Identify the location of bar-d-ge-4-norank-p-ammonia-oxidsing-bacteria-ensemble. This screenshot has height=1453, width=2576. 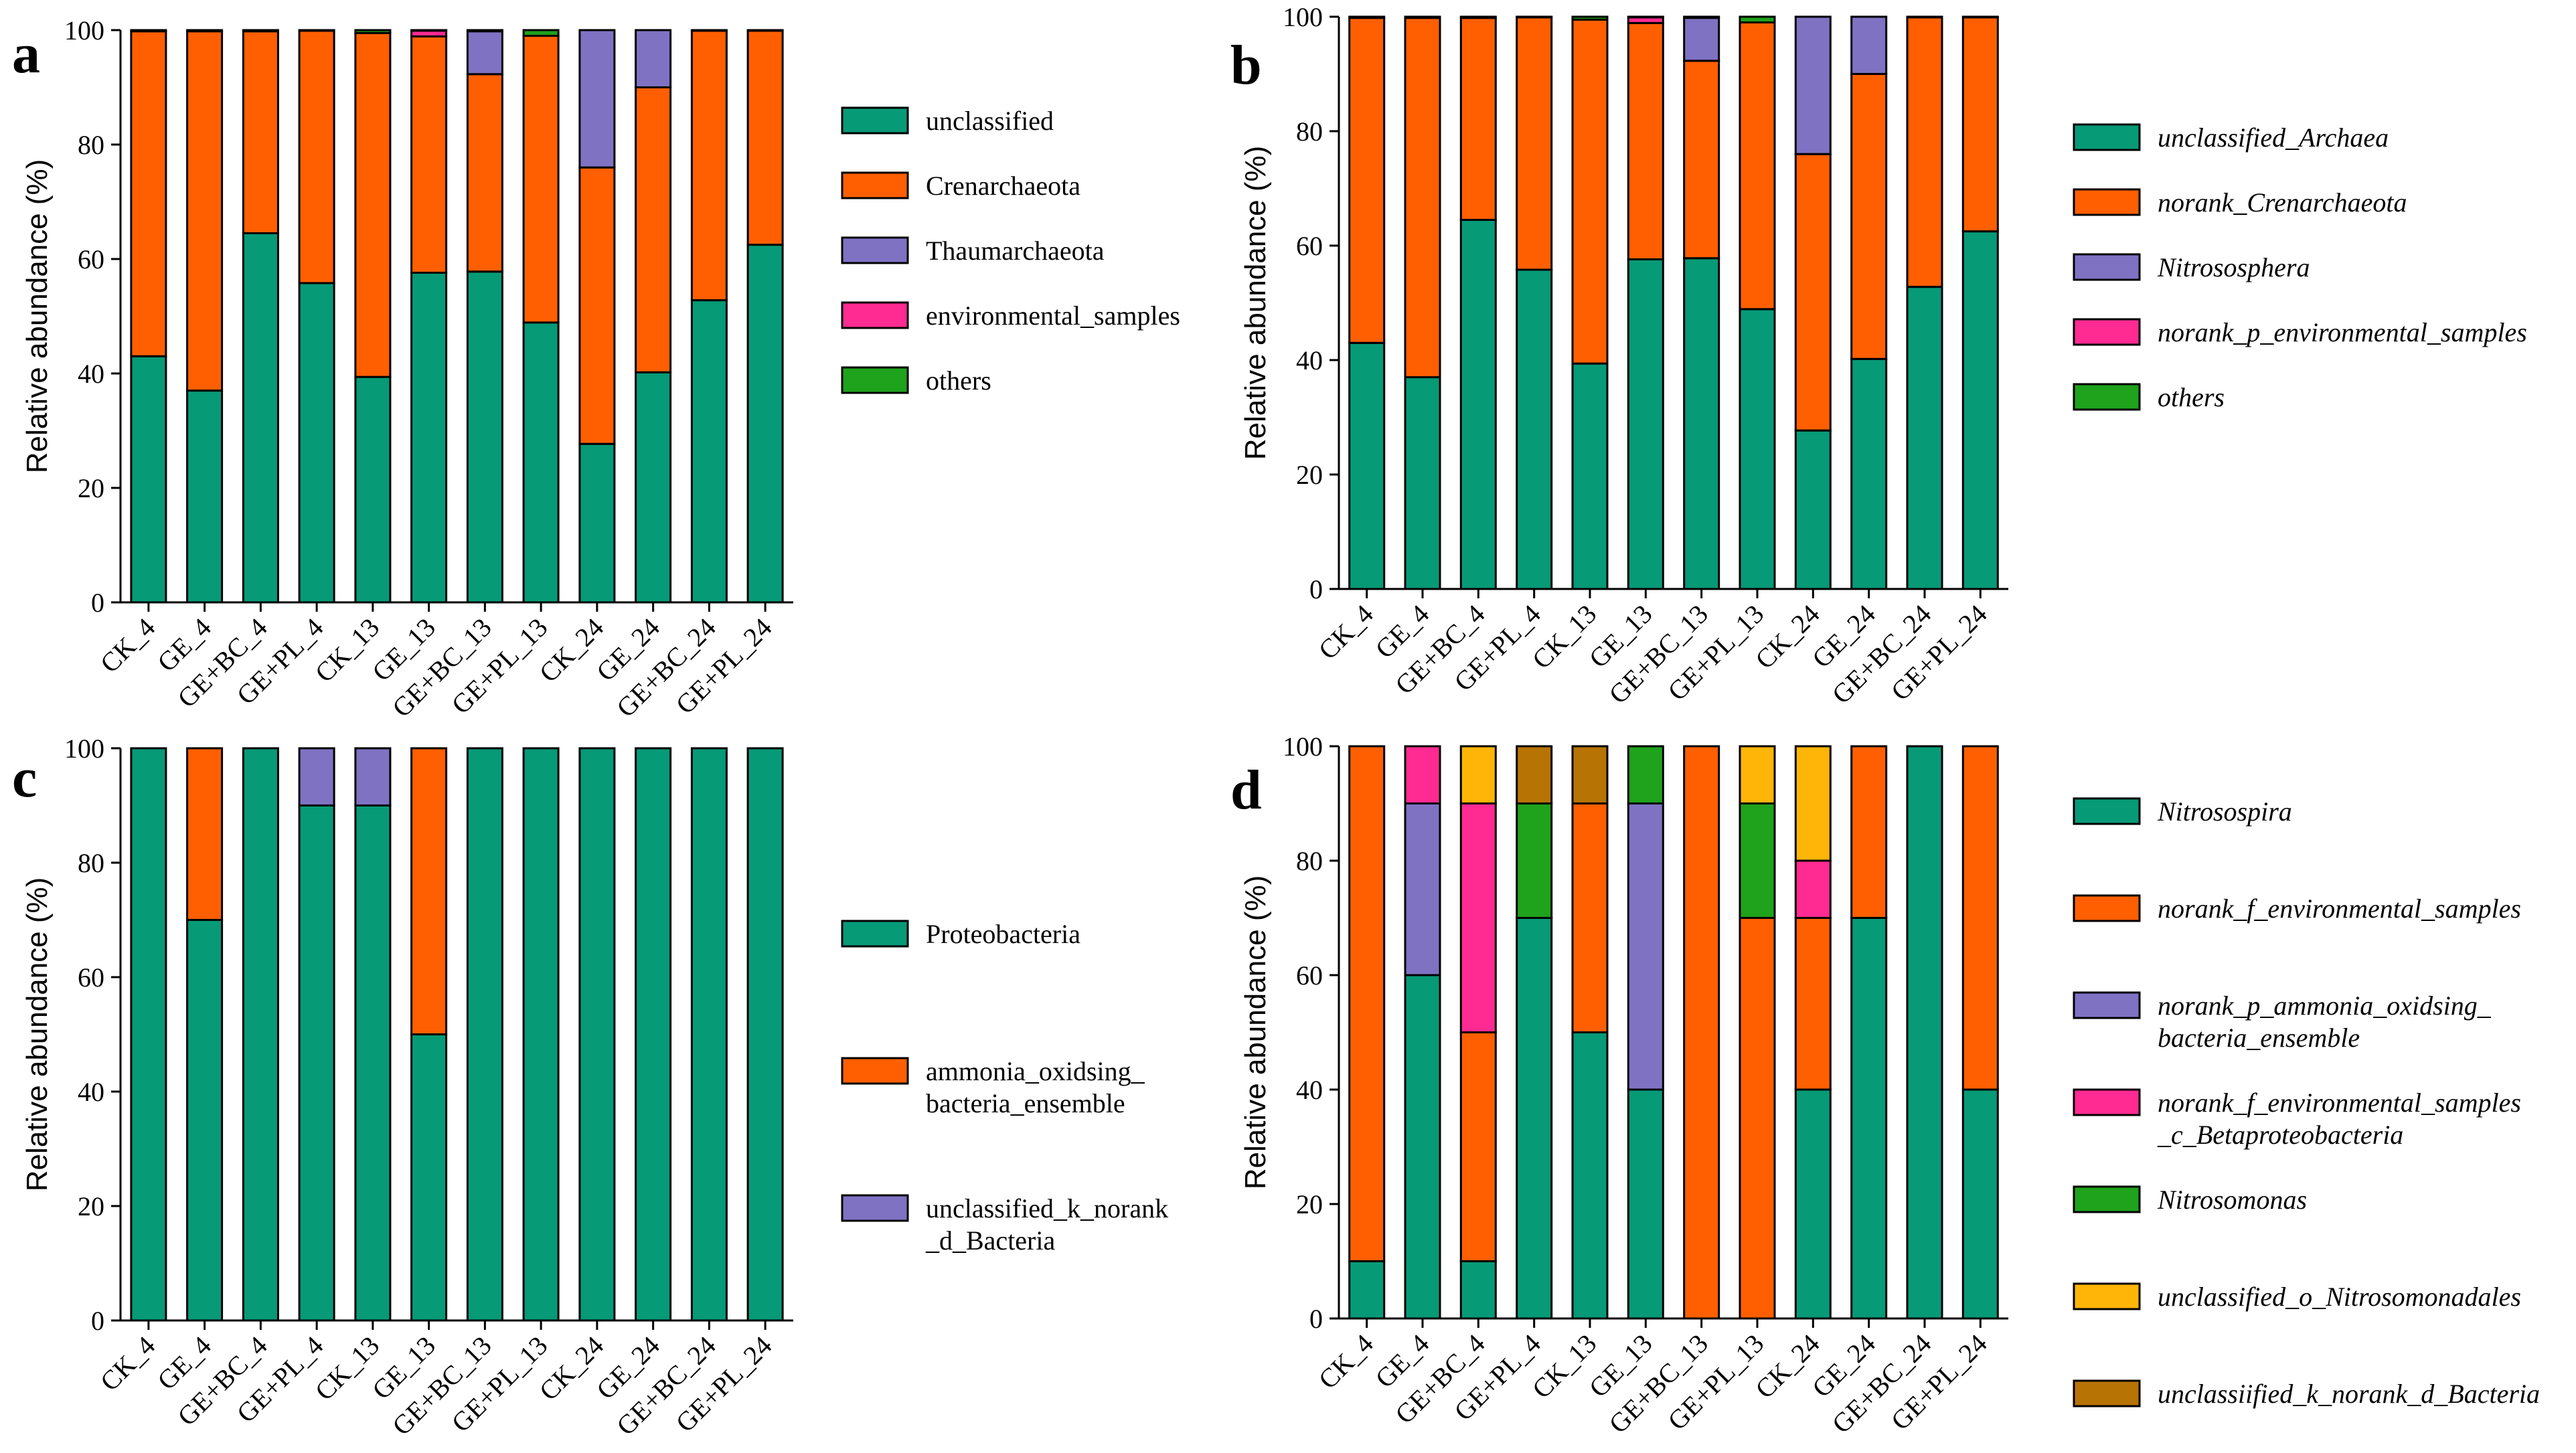
(1422, 889).